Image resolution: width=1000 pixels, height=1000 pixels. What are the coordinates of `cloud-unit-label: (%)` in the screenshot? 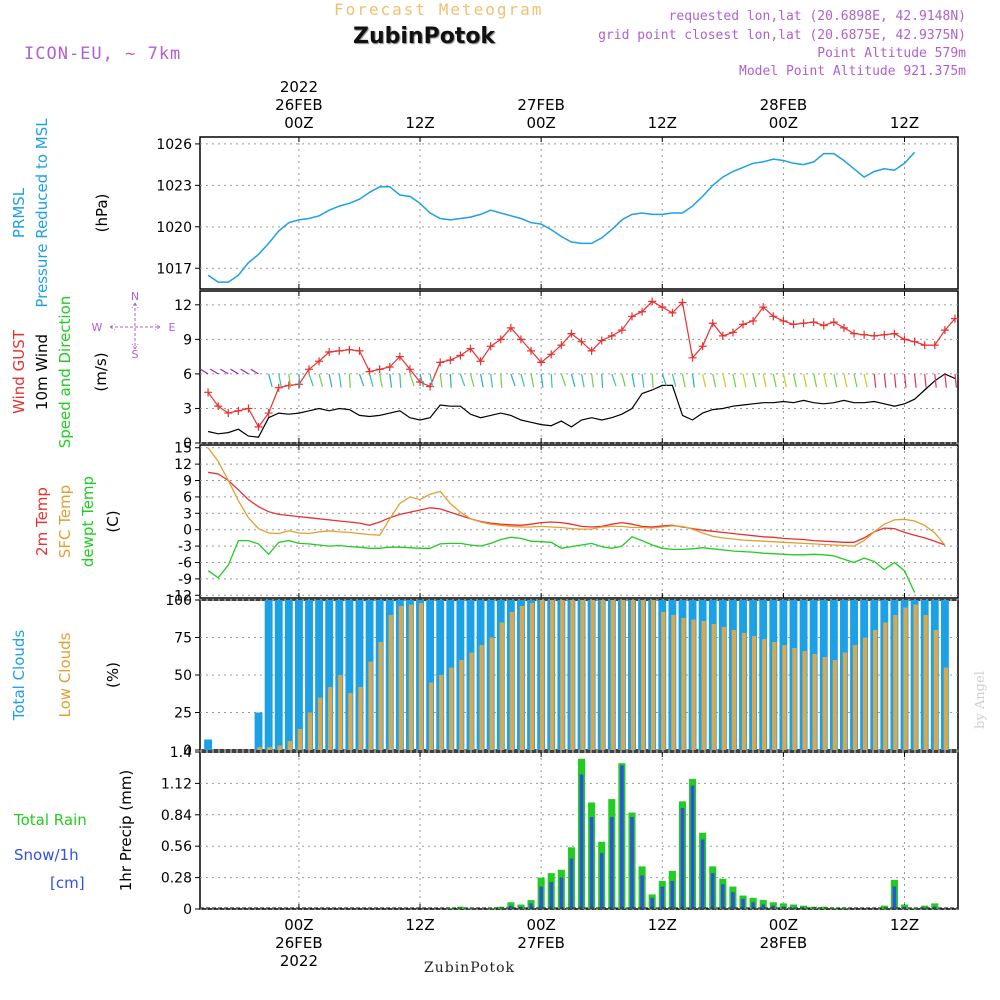 It's located at (113, 675).